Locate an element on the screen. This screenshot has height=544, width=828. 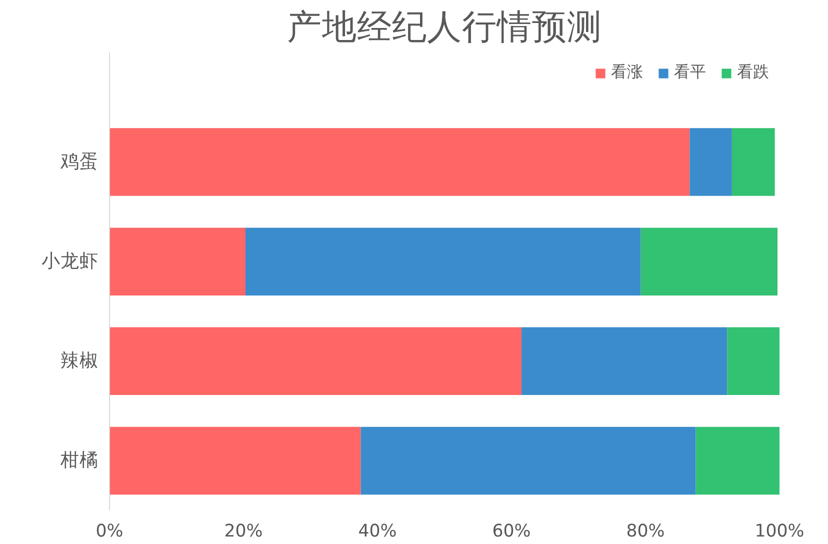
chart-title: 产地经纪人行情预测 is located at coordinates (444, 28).